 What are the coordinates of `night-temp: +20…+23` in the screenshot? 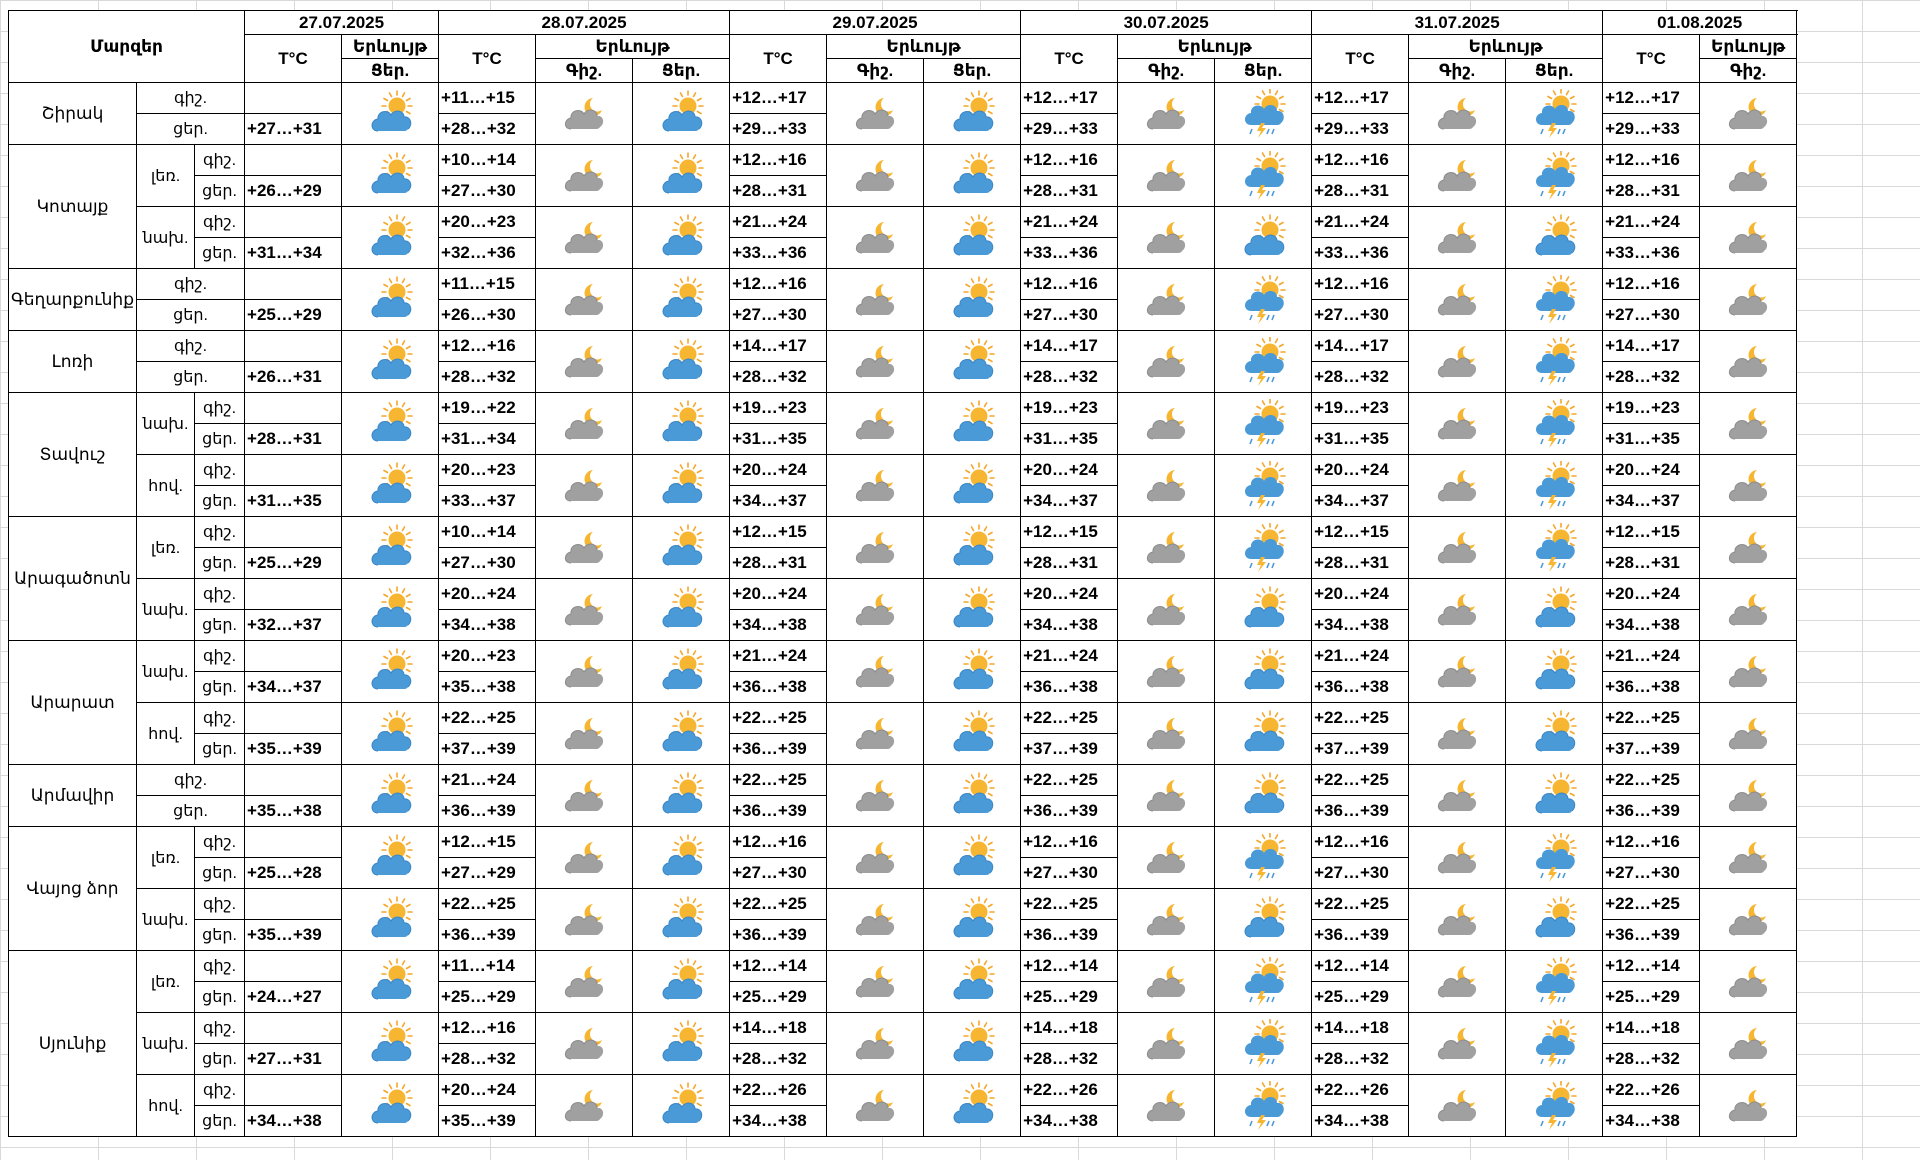 It's located at (487, 470).